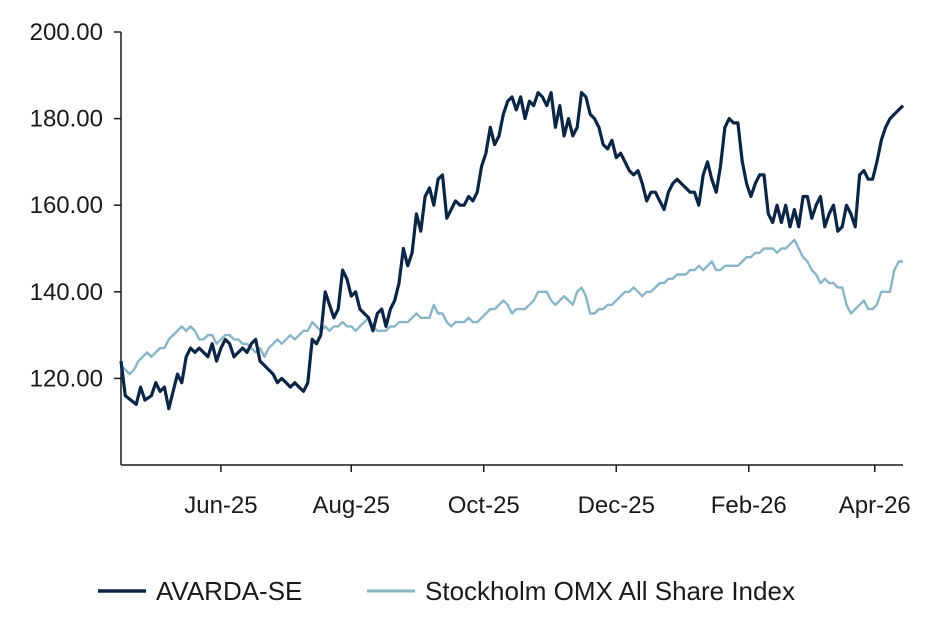 The height and width of the screenshot is (625, 933). Describe the element at coordinates (66, 32) in the screenshot. I see `y-tick-label: 200.00` at that location.